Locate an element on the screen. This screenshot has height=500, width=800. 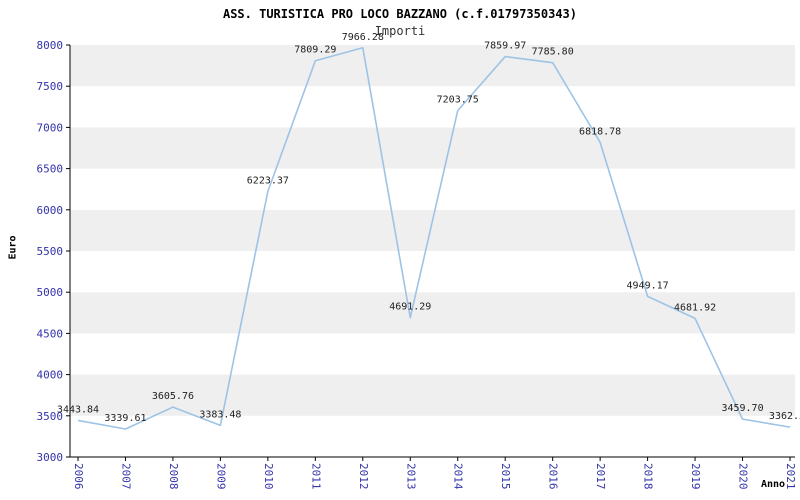
x-tick-label: 2021 is located at coordinates (790, 476).